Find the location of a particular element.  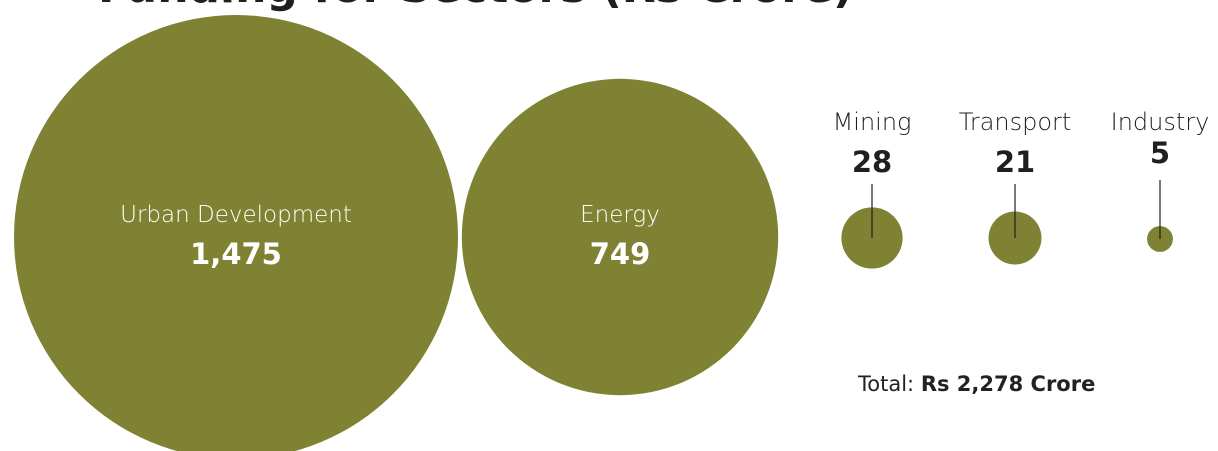

bubble-value-energy: 749 is located at coordinates (620, 254).